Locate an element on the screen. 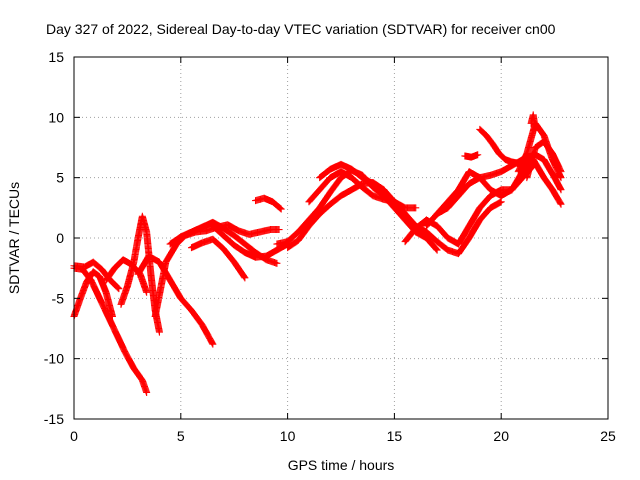 This screenshot has height=480, width=640. x-tick-label: 25 is located at coordinates (608, 436).